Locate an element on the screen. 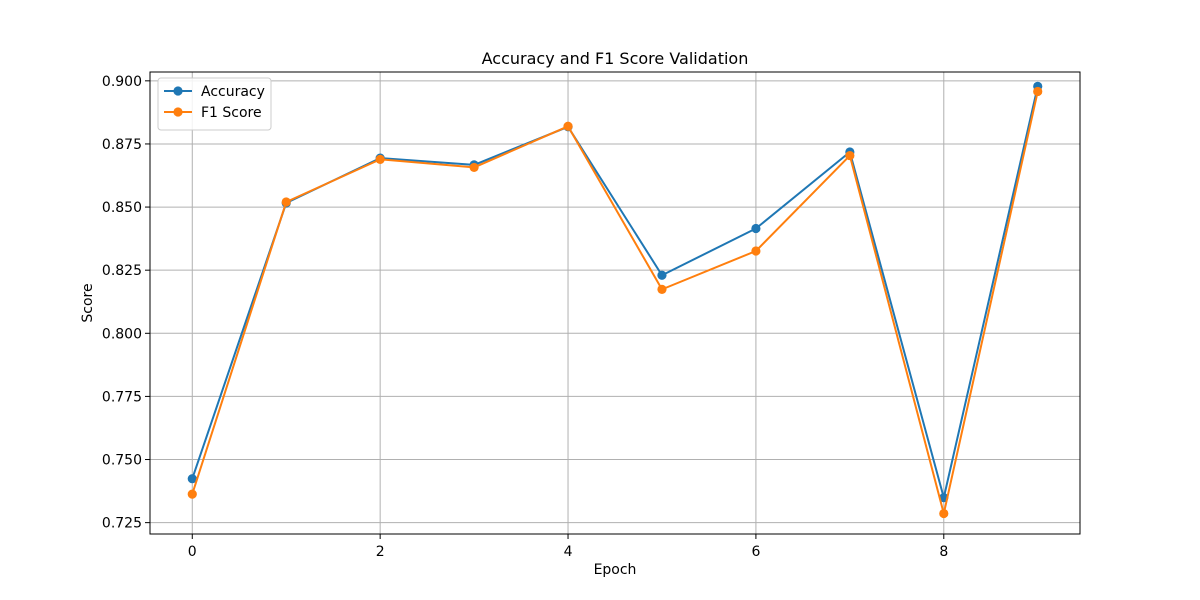  y-tick-label: 0.825 is located at coordinates (122, 271).